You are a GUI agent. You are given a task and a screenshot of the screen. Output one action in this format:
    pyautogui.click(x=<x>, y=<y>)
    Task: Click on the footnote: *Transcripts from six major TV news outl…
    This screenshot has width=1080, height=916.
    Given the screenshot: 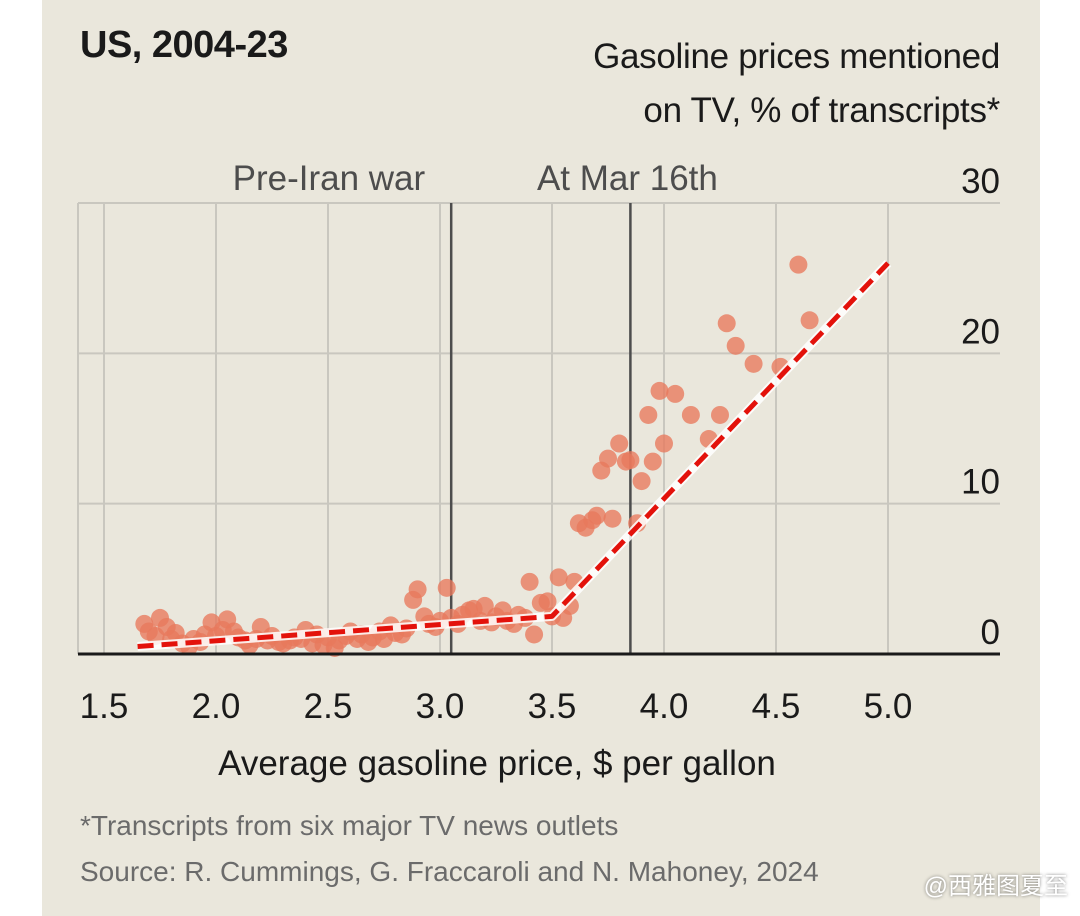 What is the action you would take?
    pyautogui.click(x=349, y=825)
    